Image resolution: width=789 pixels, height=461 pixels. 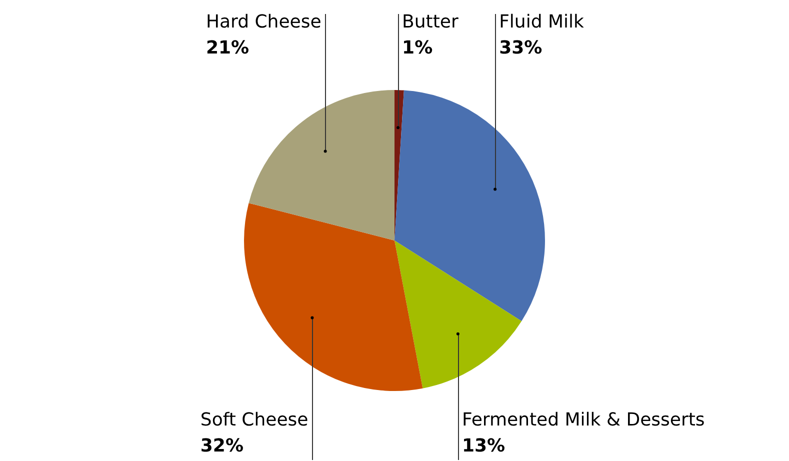 What do you see at coordinates (542, 22) in the screenshot?
I see `slice-label: Fluid Milk` at bounding box center [542, 22].